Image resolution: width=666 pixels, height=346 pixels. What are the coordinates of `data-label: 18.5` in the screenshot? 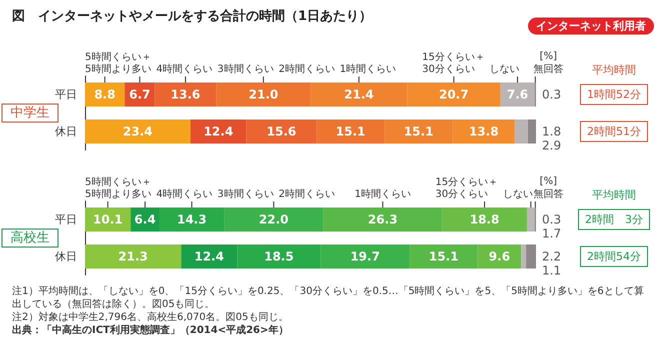 It's located at (279, 257).